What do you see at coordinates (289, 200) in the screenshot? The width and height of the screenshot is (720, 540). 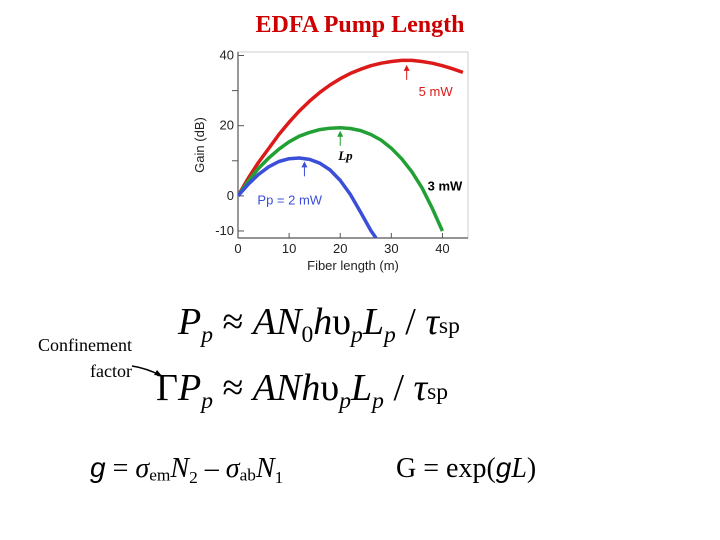 I see `label-2mw: Pp = 2 mW` at bounding box center [289, 200].